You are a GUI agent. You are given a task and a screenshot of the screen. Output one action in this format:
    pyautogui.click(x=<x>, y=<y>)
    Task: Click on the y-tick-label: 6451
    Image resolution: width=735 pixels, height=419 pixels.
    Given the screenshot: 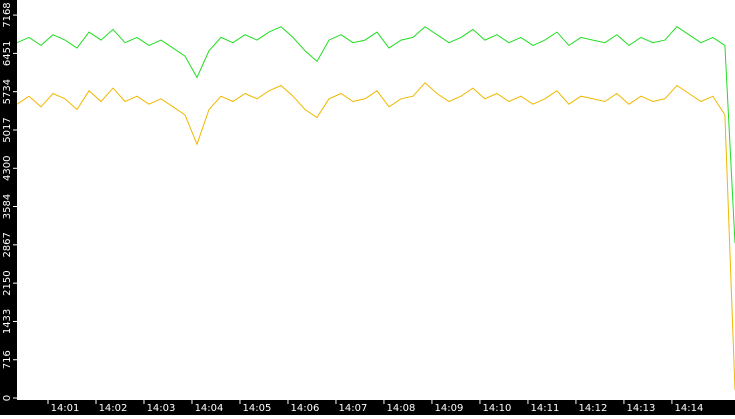 What is the action you would take?
    pyautogui.click(x=7, y=53)
    